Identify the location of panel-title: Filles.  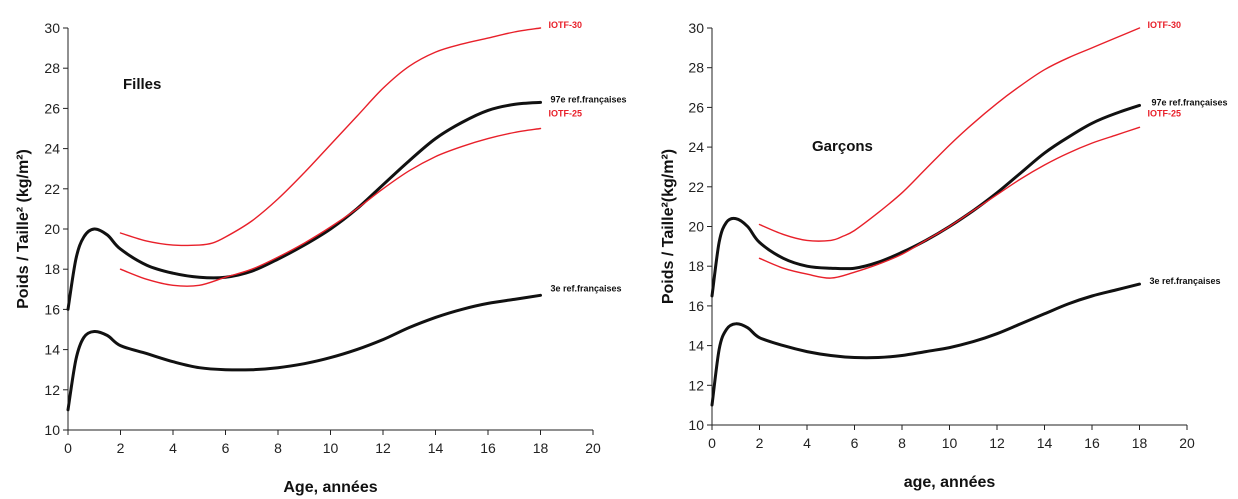
(142, 84).